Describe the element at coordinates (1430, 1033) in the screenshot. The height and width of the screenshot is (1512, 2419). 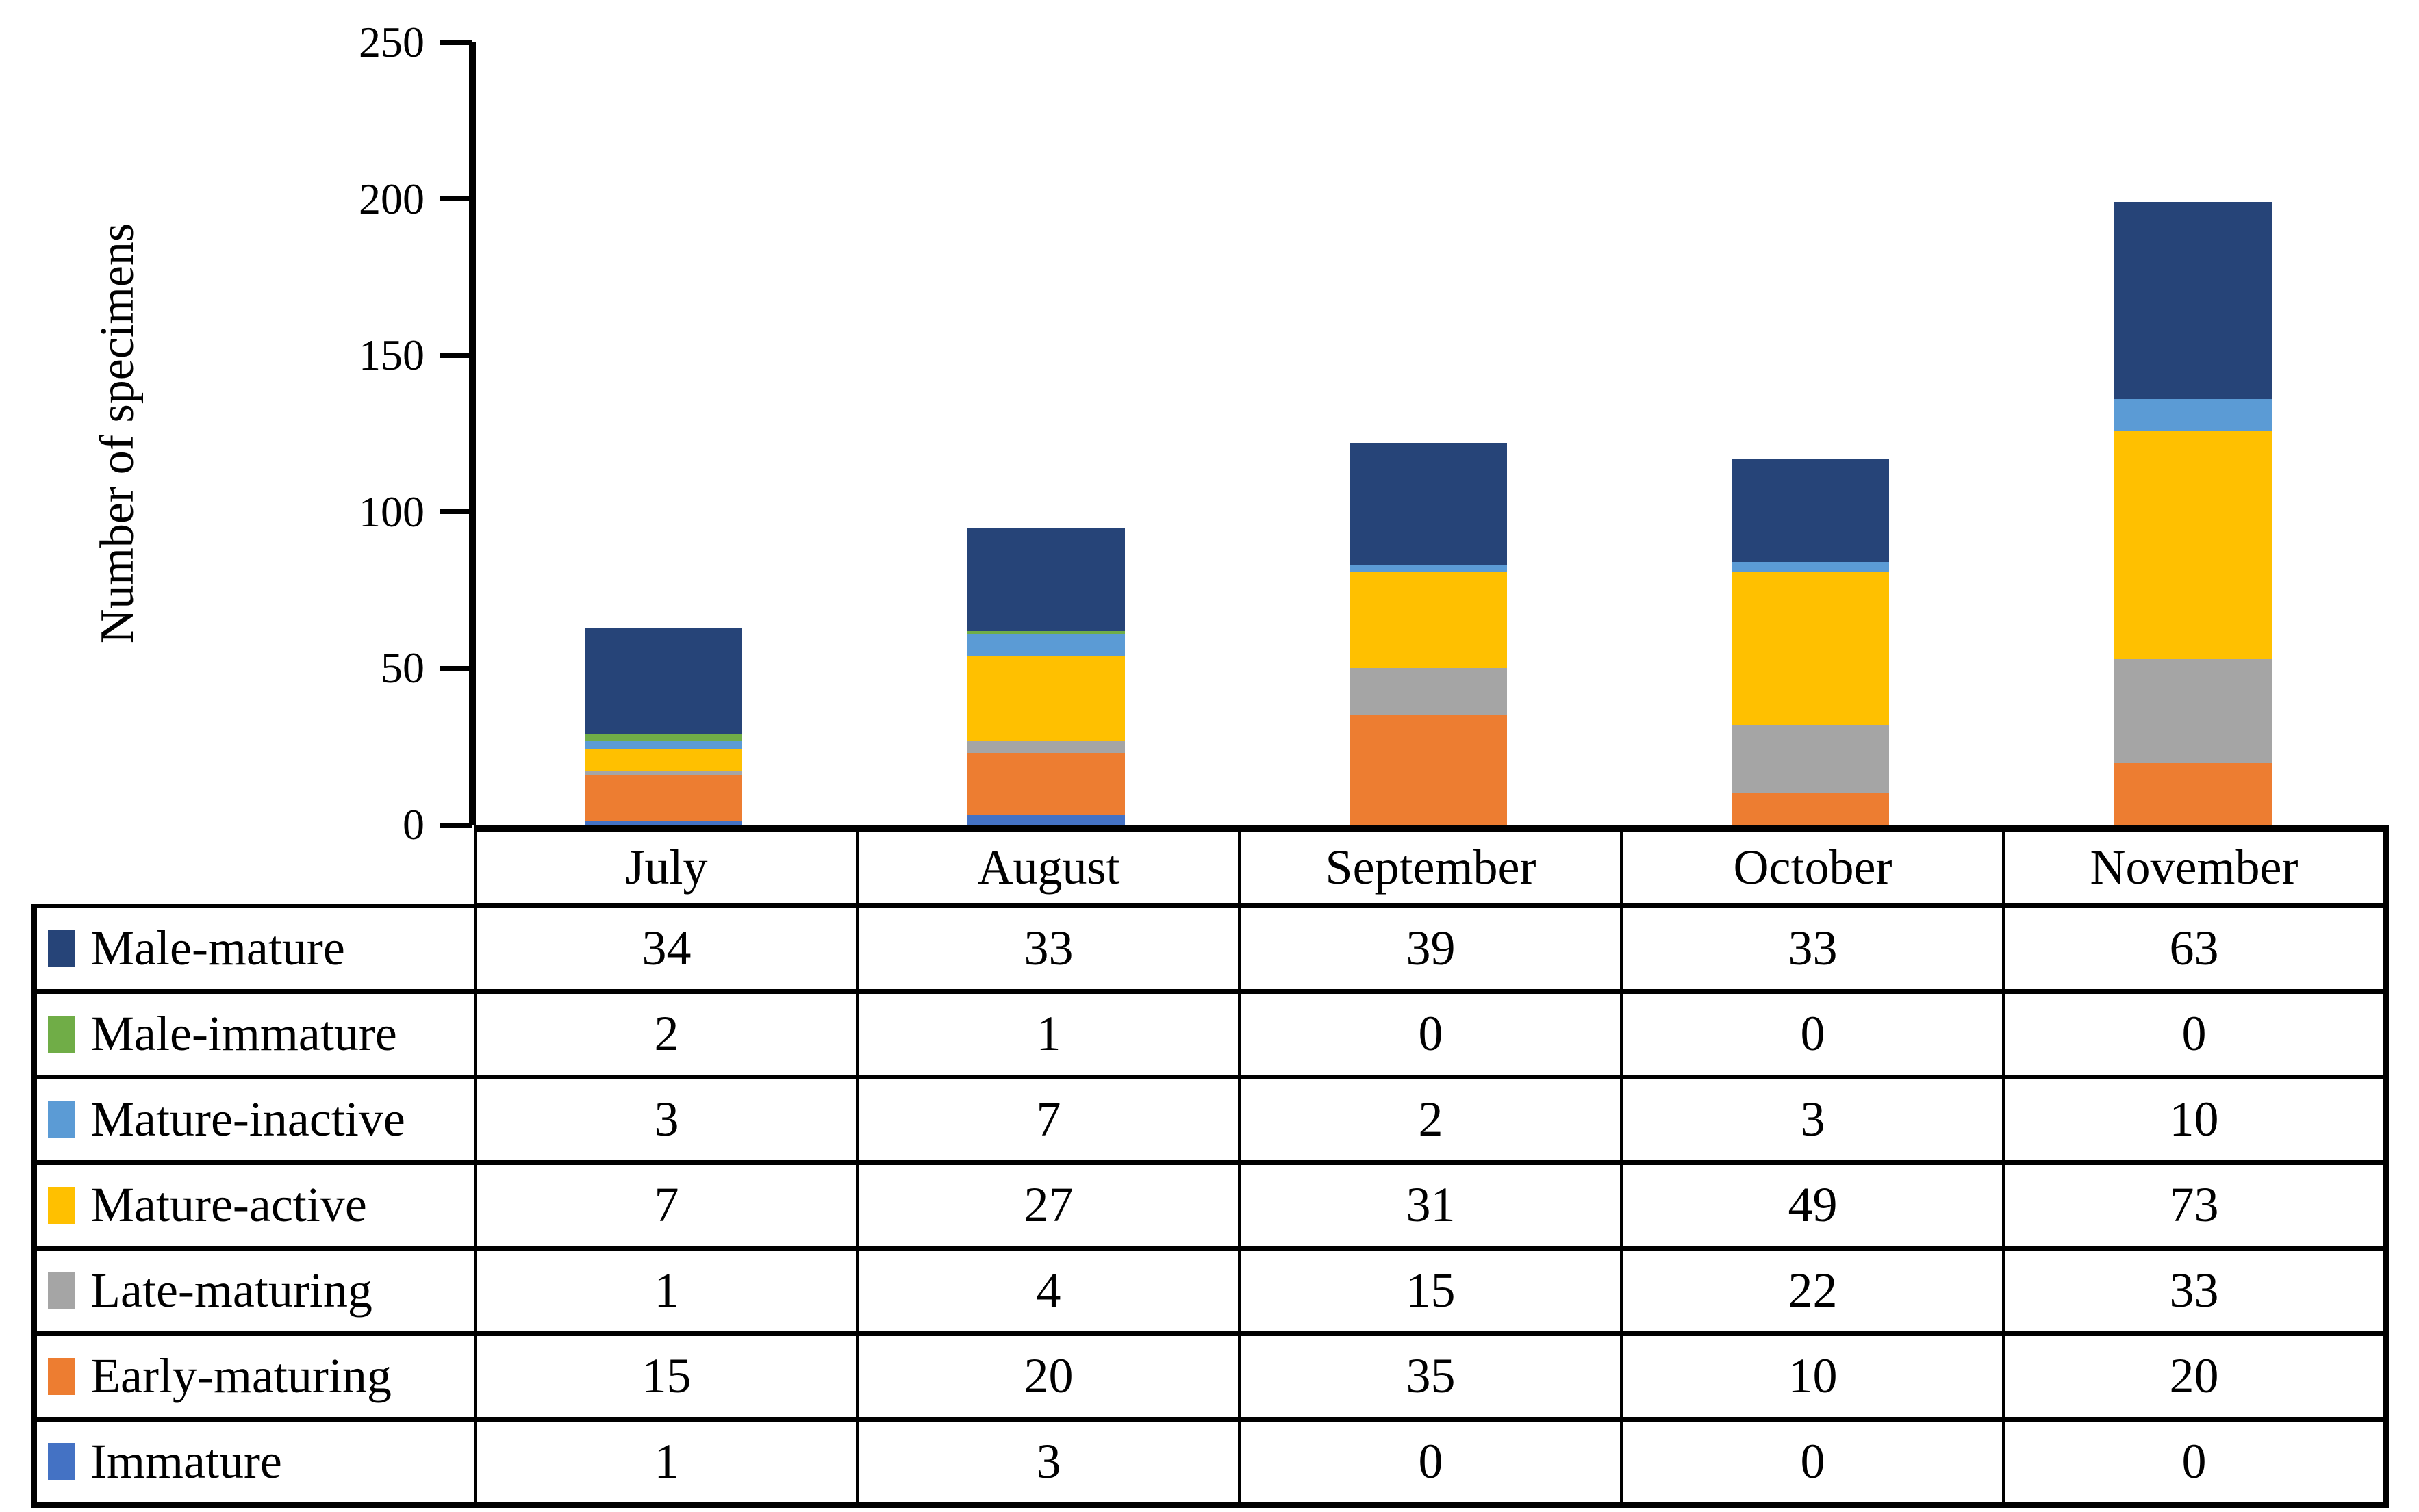
I see `value-cell-male-immature-september: 0` at that location.